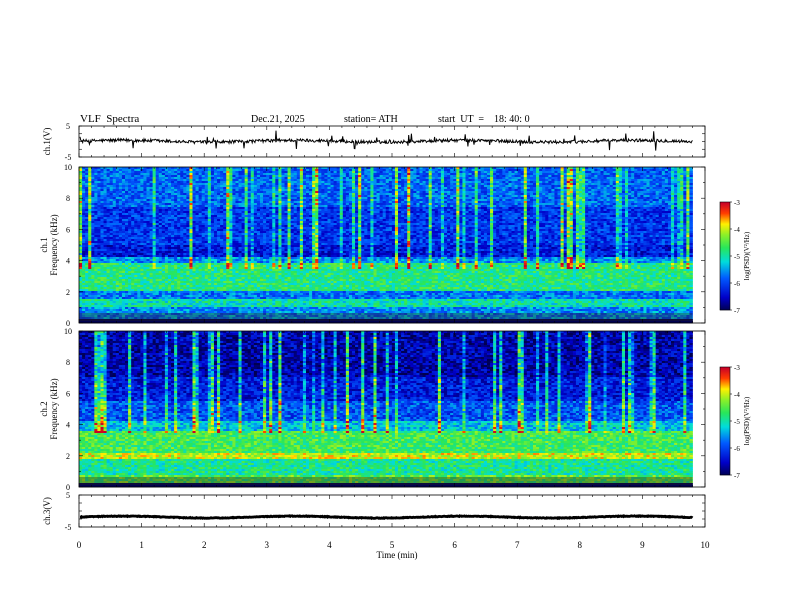 The height and width of the screenshot is (612, 792). What do you see at coordinates (68, 126) in the screenshot?
I see `y-tick-label: 5` at bounding box center [68, 126].